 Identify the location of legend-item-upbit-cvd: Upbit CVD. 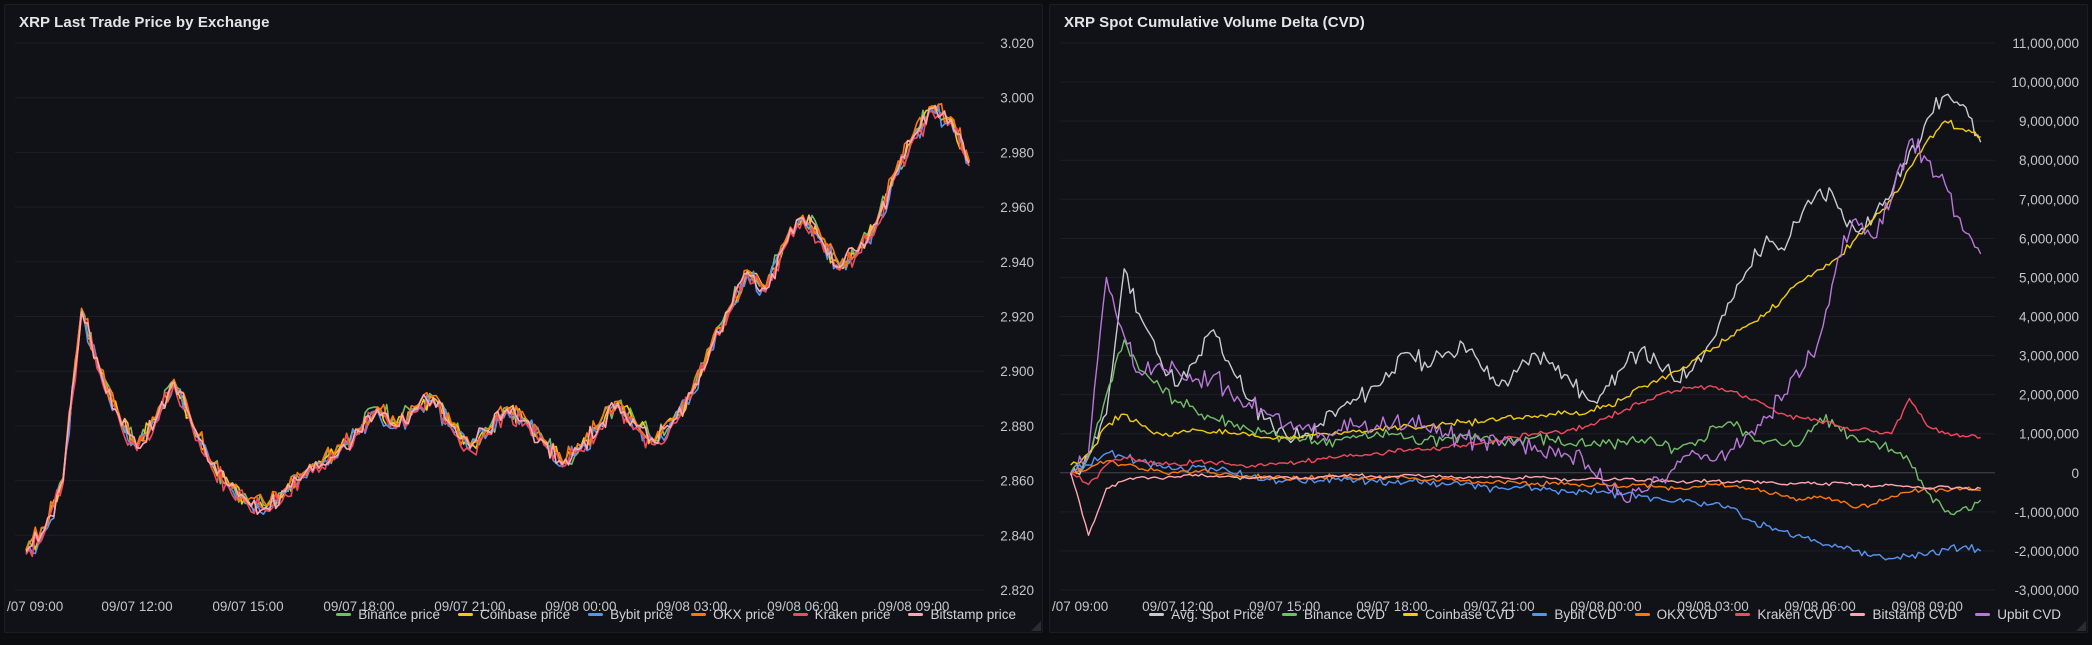
(2018, 614).